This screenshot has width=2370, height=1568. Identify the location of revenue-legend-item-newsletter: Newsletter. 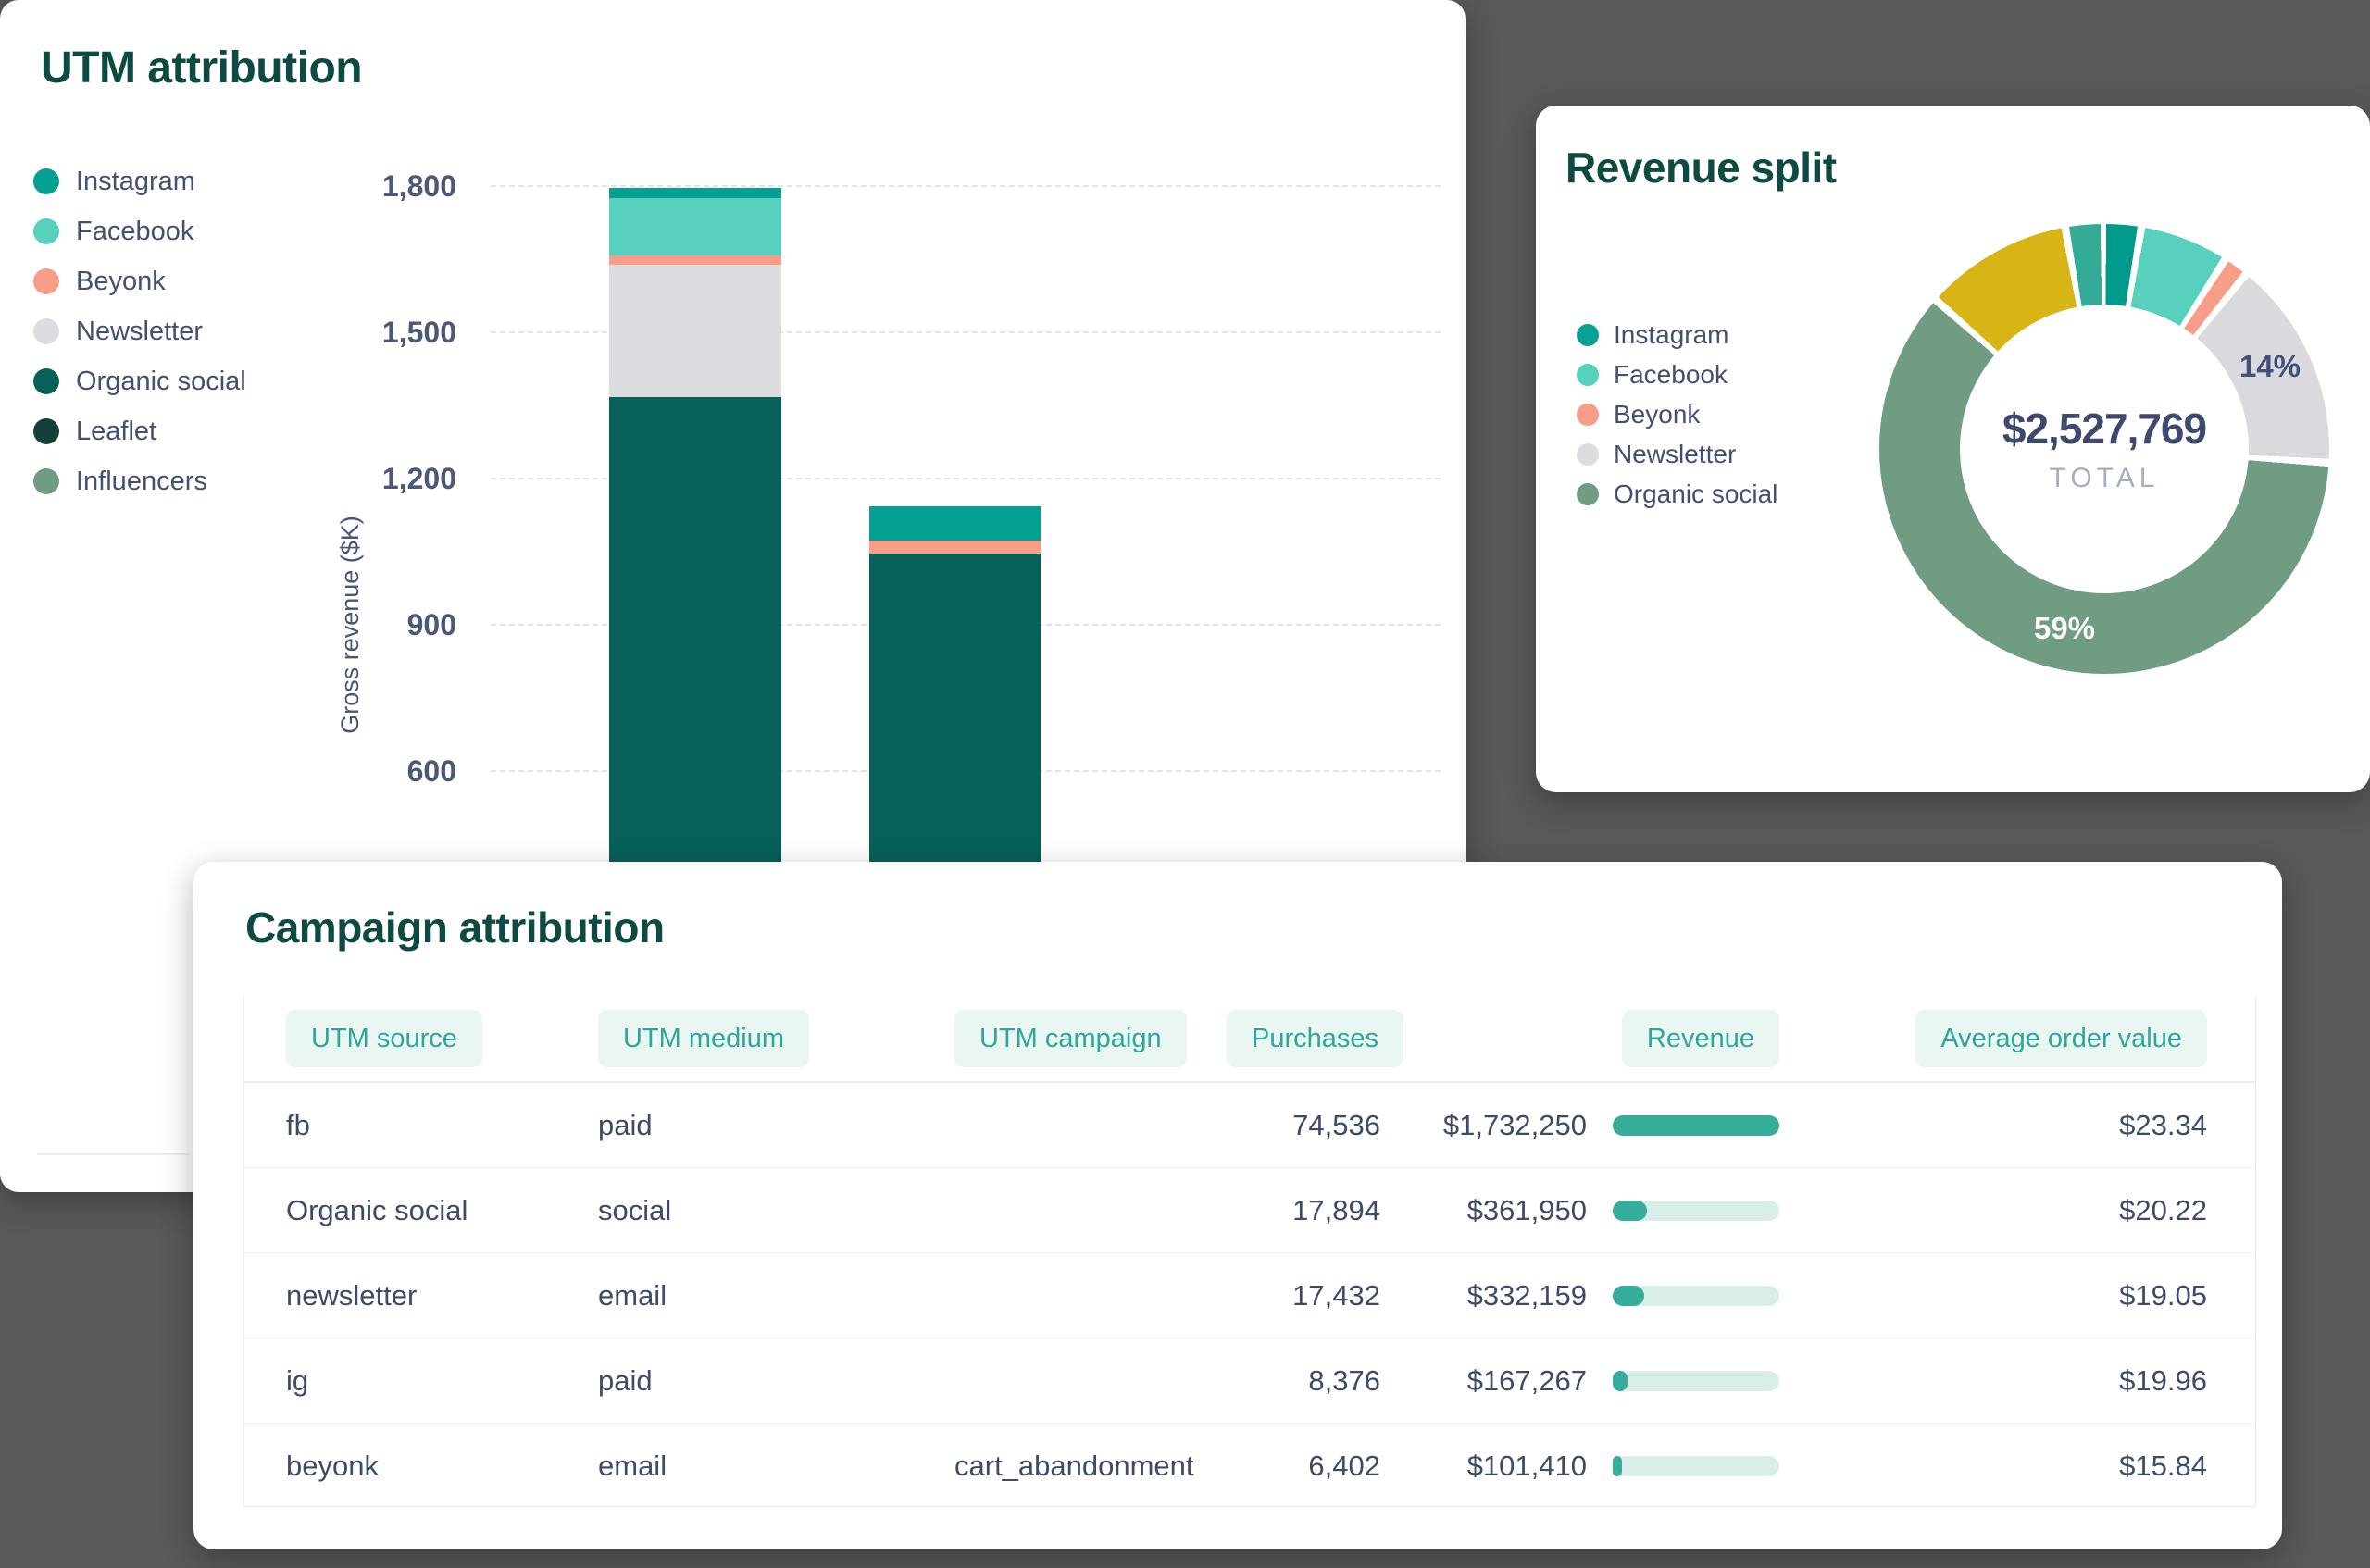
(1656, 454).